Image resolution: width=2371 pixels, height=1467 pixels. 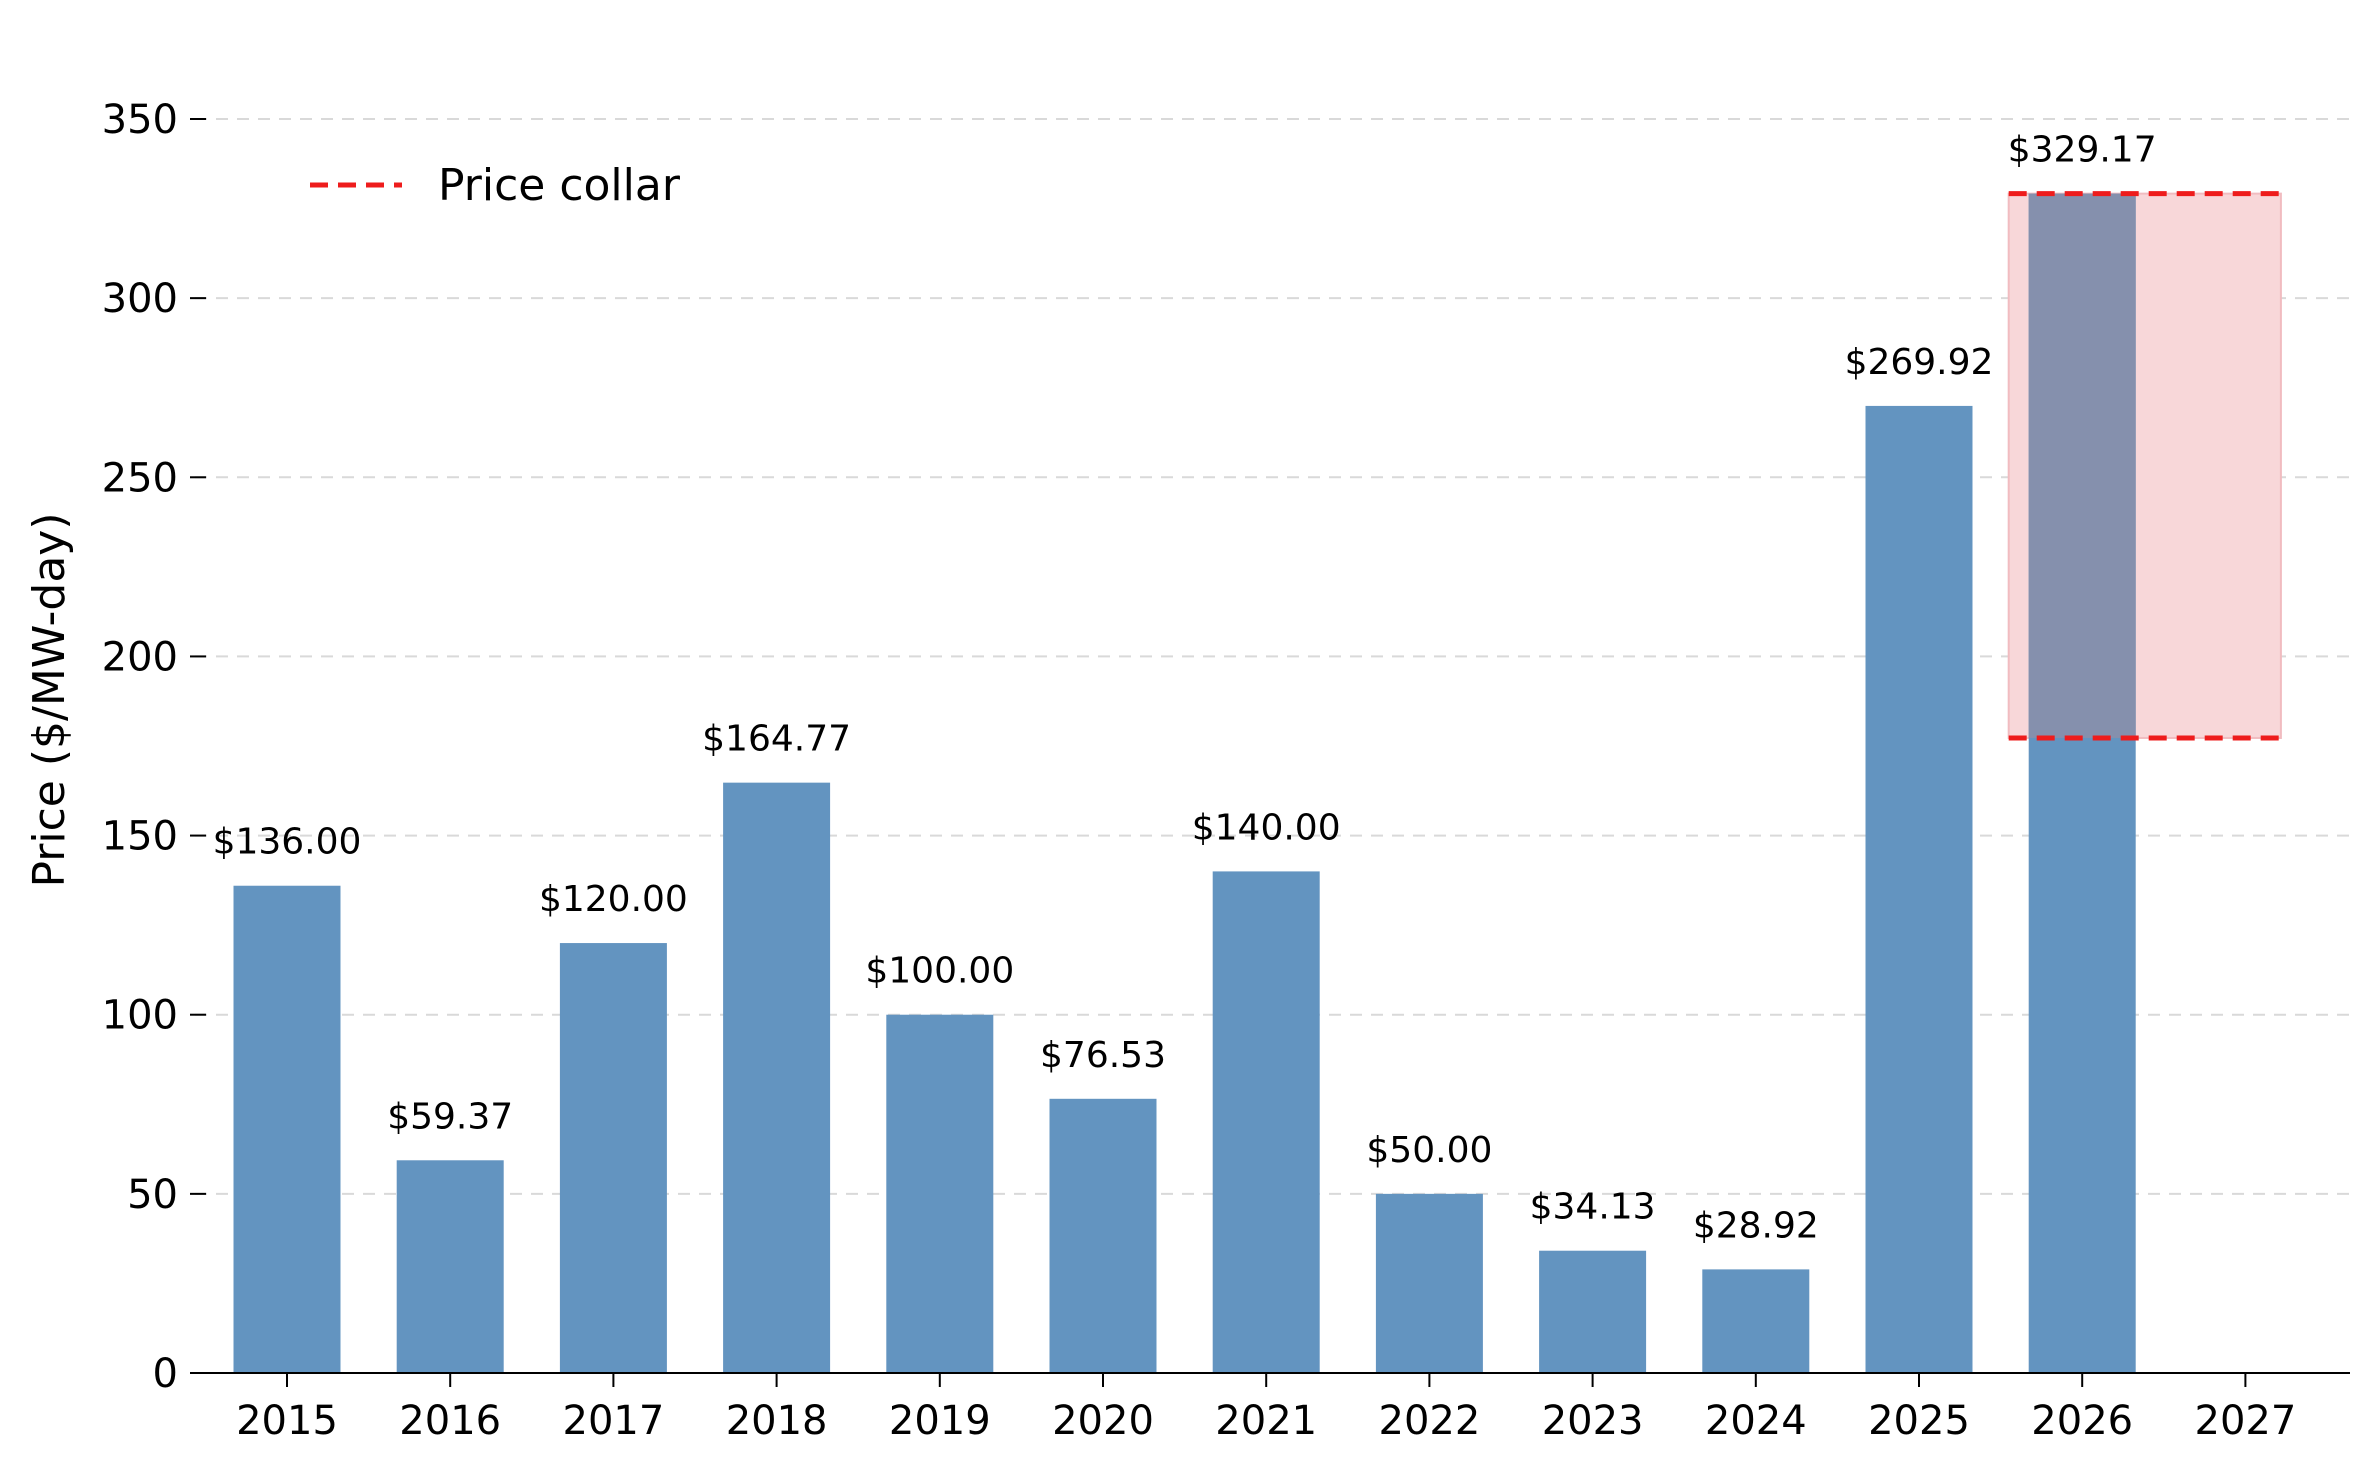 What do you see at coordinates (49, 700) in the screenshot?
I see `y-axis-title: Price ($/MW-day)` at bounding box center [49, 700].